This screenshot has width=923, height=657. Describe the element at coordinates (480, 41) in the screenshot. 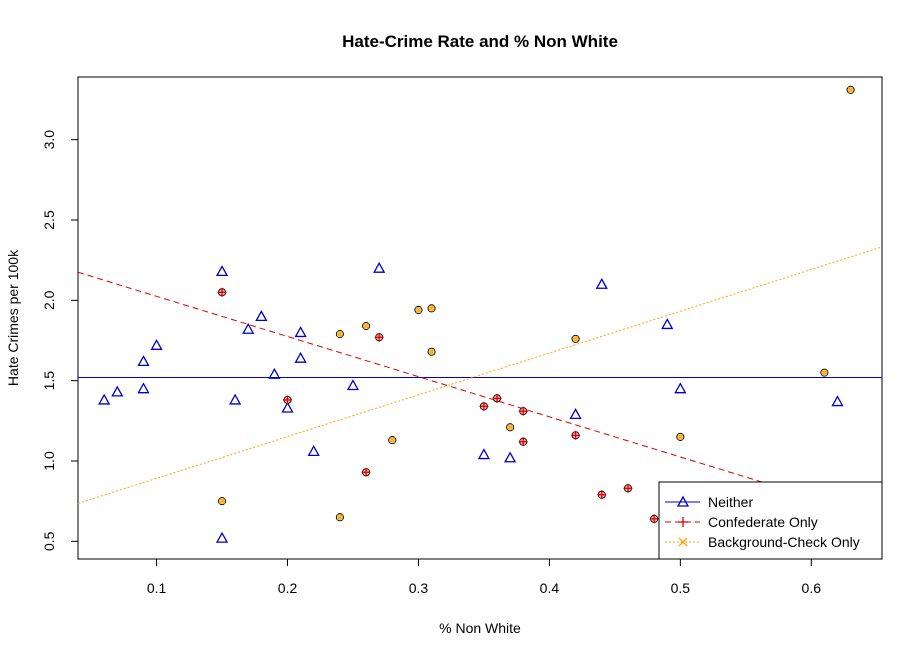

I see `chart-title: Hate-Crime Rate and % Non White` at that location.